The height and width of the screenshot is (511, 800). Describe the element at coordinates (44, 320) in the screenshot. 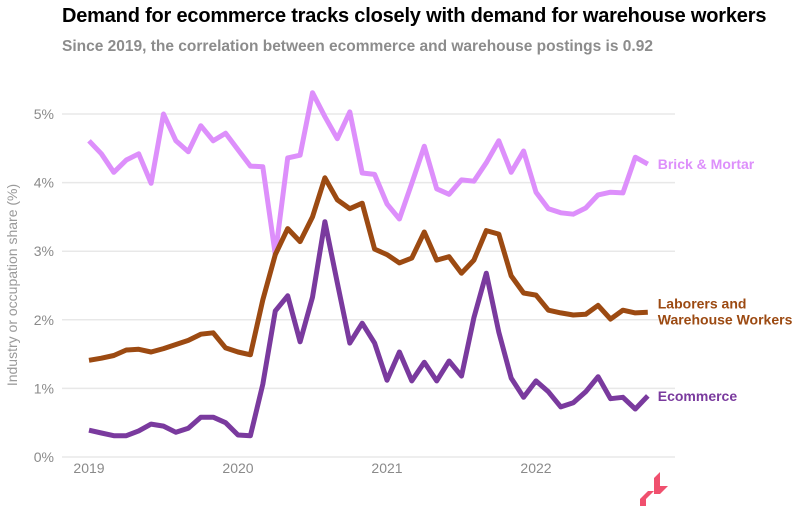

I see `y-tick-label: 2%` at that location.